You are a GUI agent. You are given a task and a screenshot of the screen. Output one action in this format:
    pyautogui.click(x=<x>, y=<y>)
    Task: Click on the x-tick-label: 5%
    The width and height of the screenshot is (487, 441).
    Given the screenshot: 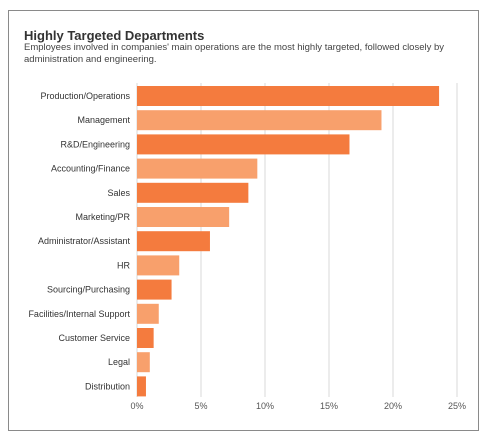 What is the action you would take?
    pyautogui.click(x=200, y=406)
    